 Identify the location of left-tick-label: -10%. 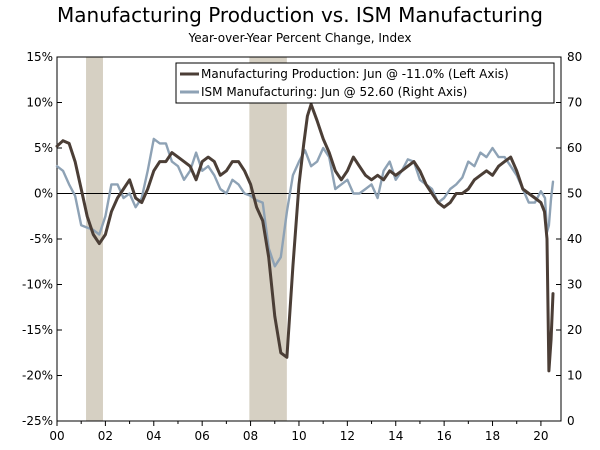
(37, 285).